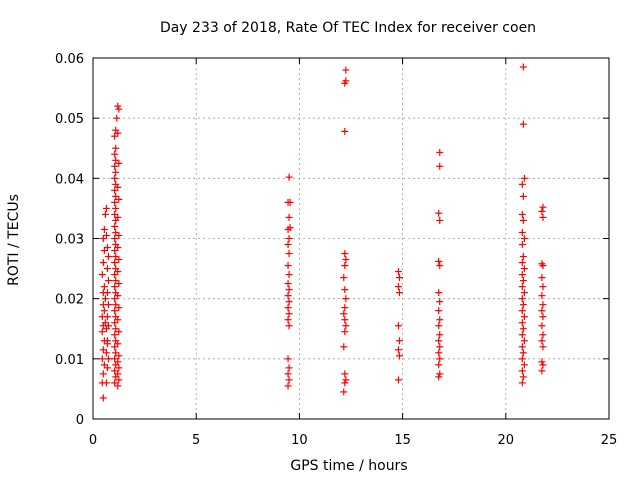 The image size is (640, 480). I want to click on y-tick-label: 0, so click(80, 420).